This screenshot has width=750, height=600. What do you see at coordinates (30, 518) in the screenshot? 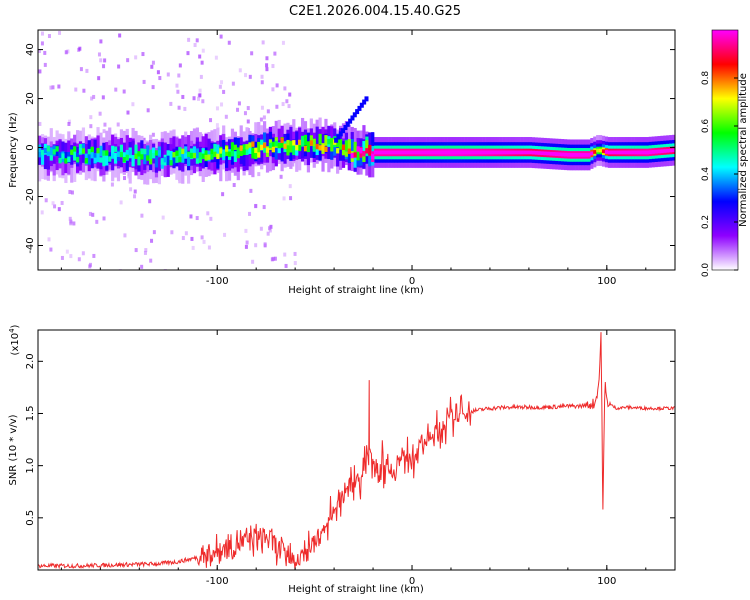
I see `y-tick-label: 0.5` at bounding box center [30, 518].